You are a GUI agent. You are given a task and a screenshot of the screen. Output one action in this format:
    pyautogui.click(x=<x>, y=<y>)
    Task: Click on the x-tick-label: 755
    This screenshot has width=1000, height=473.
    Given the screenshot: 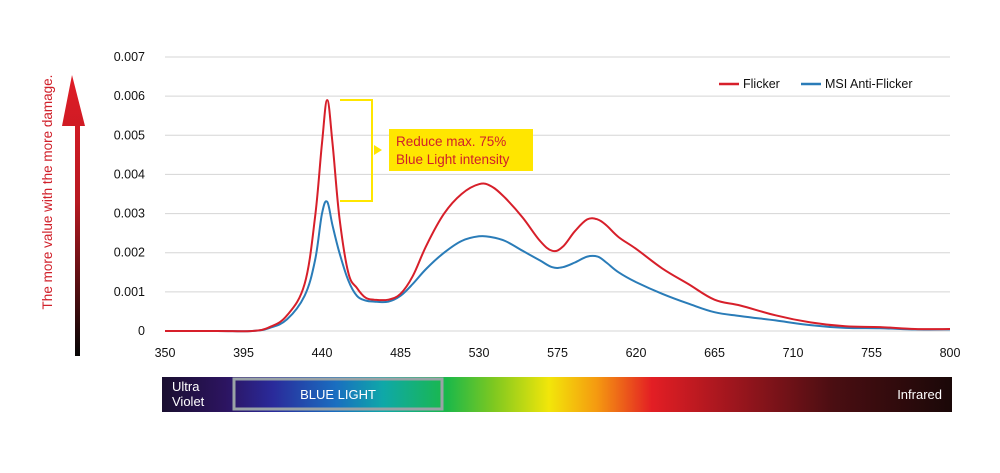 What is the action you would take?
    pyautogui.click(x=871, y=353)
    